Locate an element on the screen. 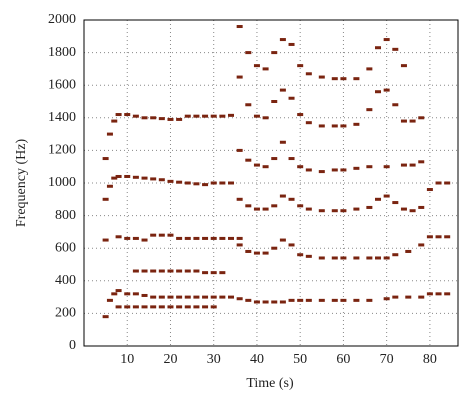  y-tick-label: 200 is located at coordinates (65, 313).